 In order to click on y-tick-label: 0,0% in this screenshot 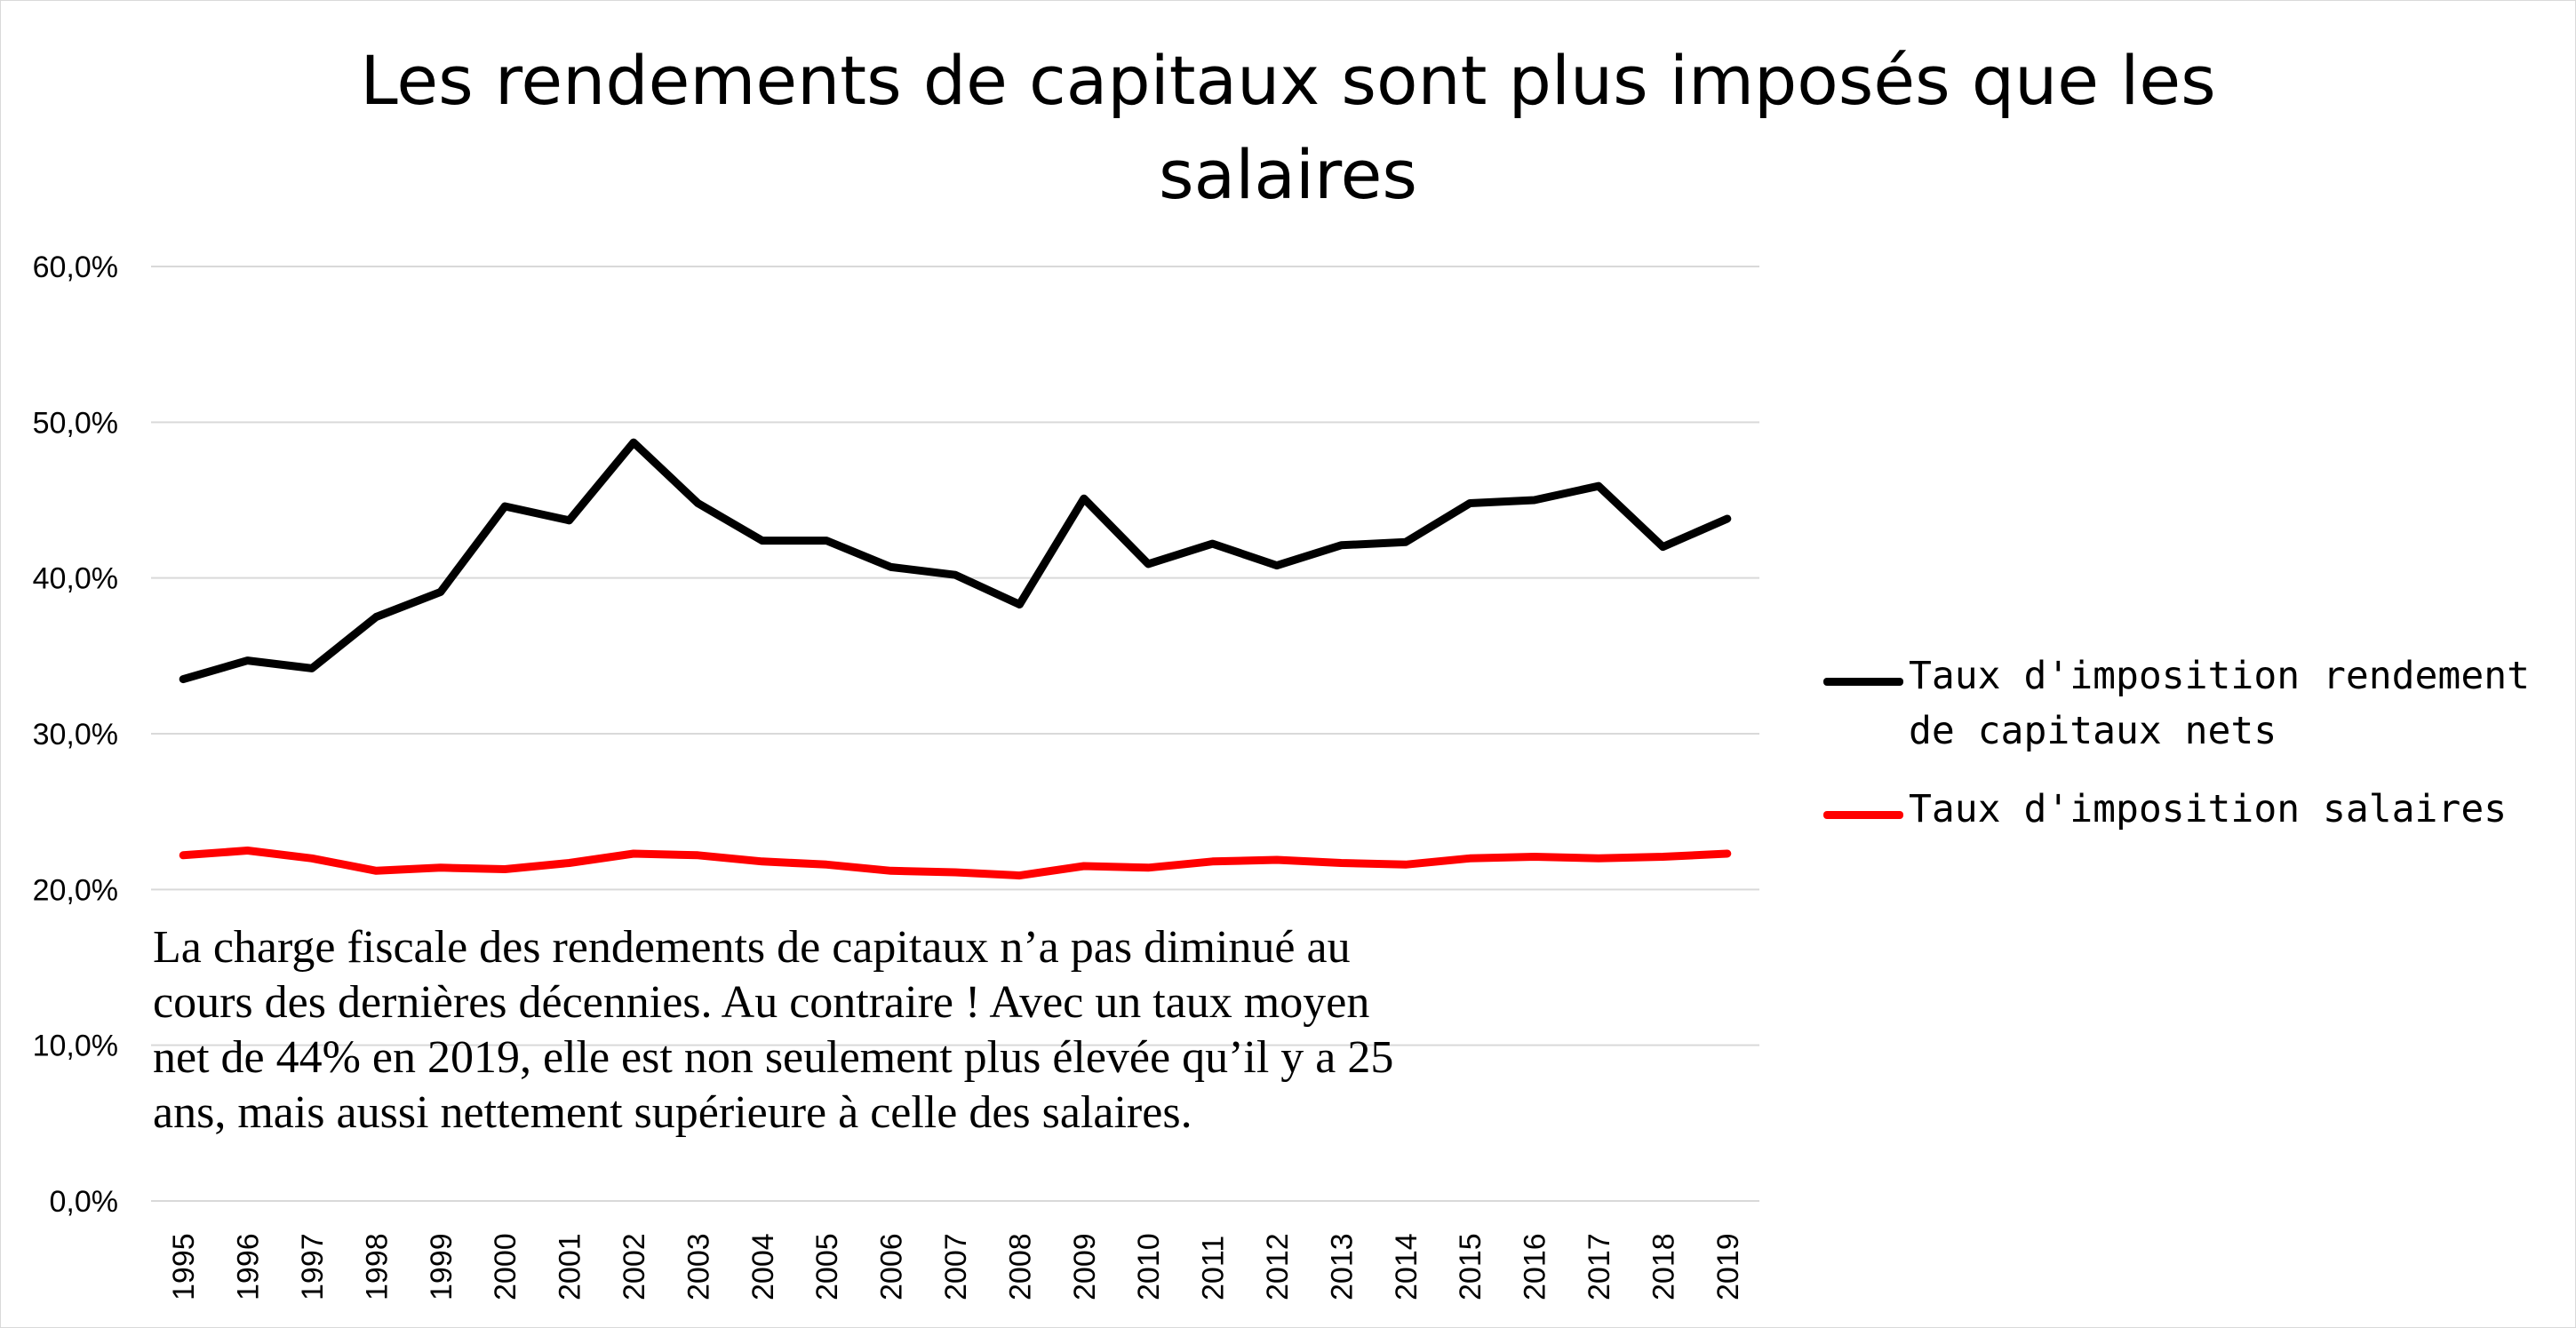, I will do `click(84, 1202)`.